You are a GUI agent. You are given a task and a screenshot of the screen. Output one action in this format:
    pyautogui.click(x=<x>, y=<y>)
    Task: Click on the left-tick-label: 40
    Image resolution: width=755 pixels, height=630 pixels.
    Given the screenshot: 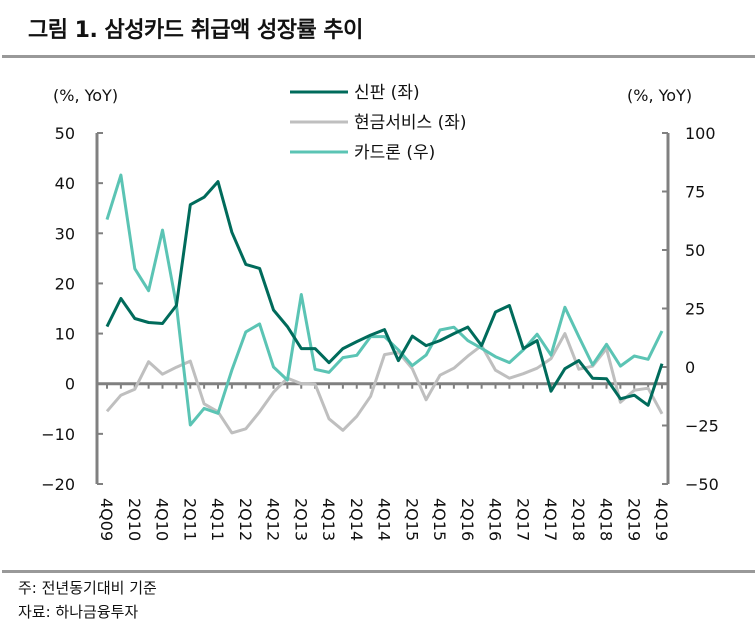 What is the action you would take?
    pyautogui.click(x=65, y=183)
    